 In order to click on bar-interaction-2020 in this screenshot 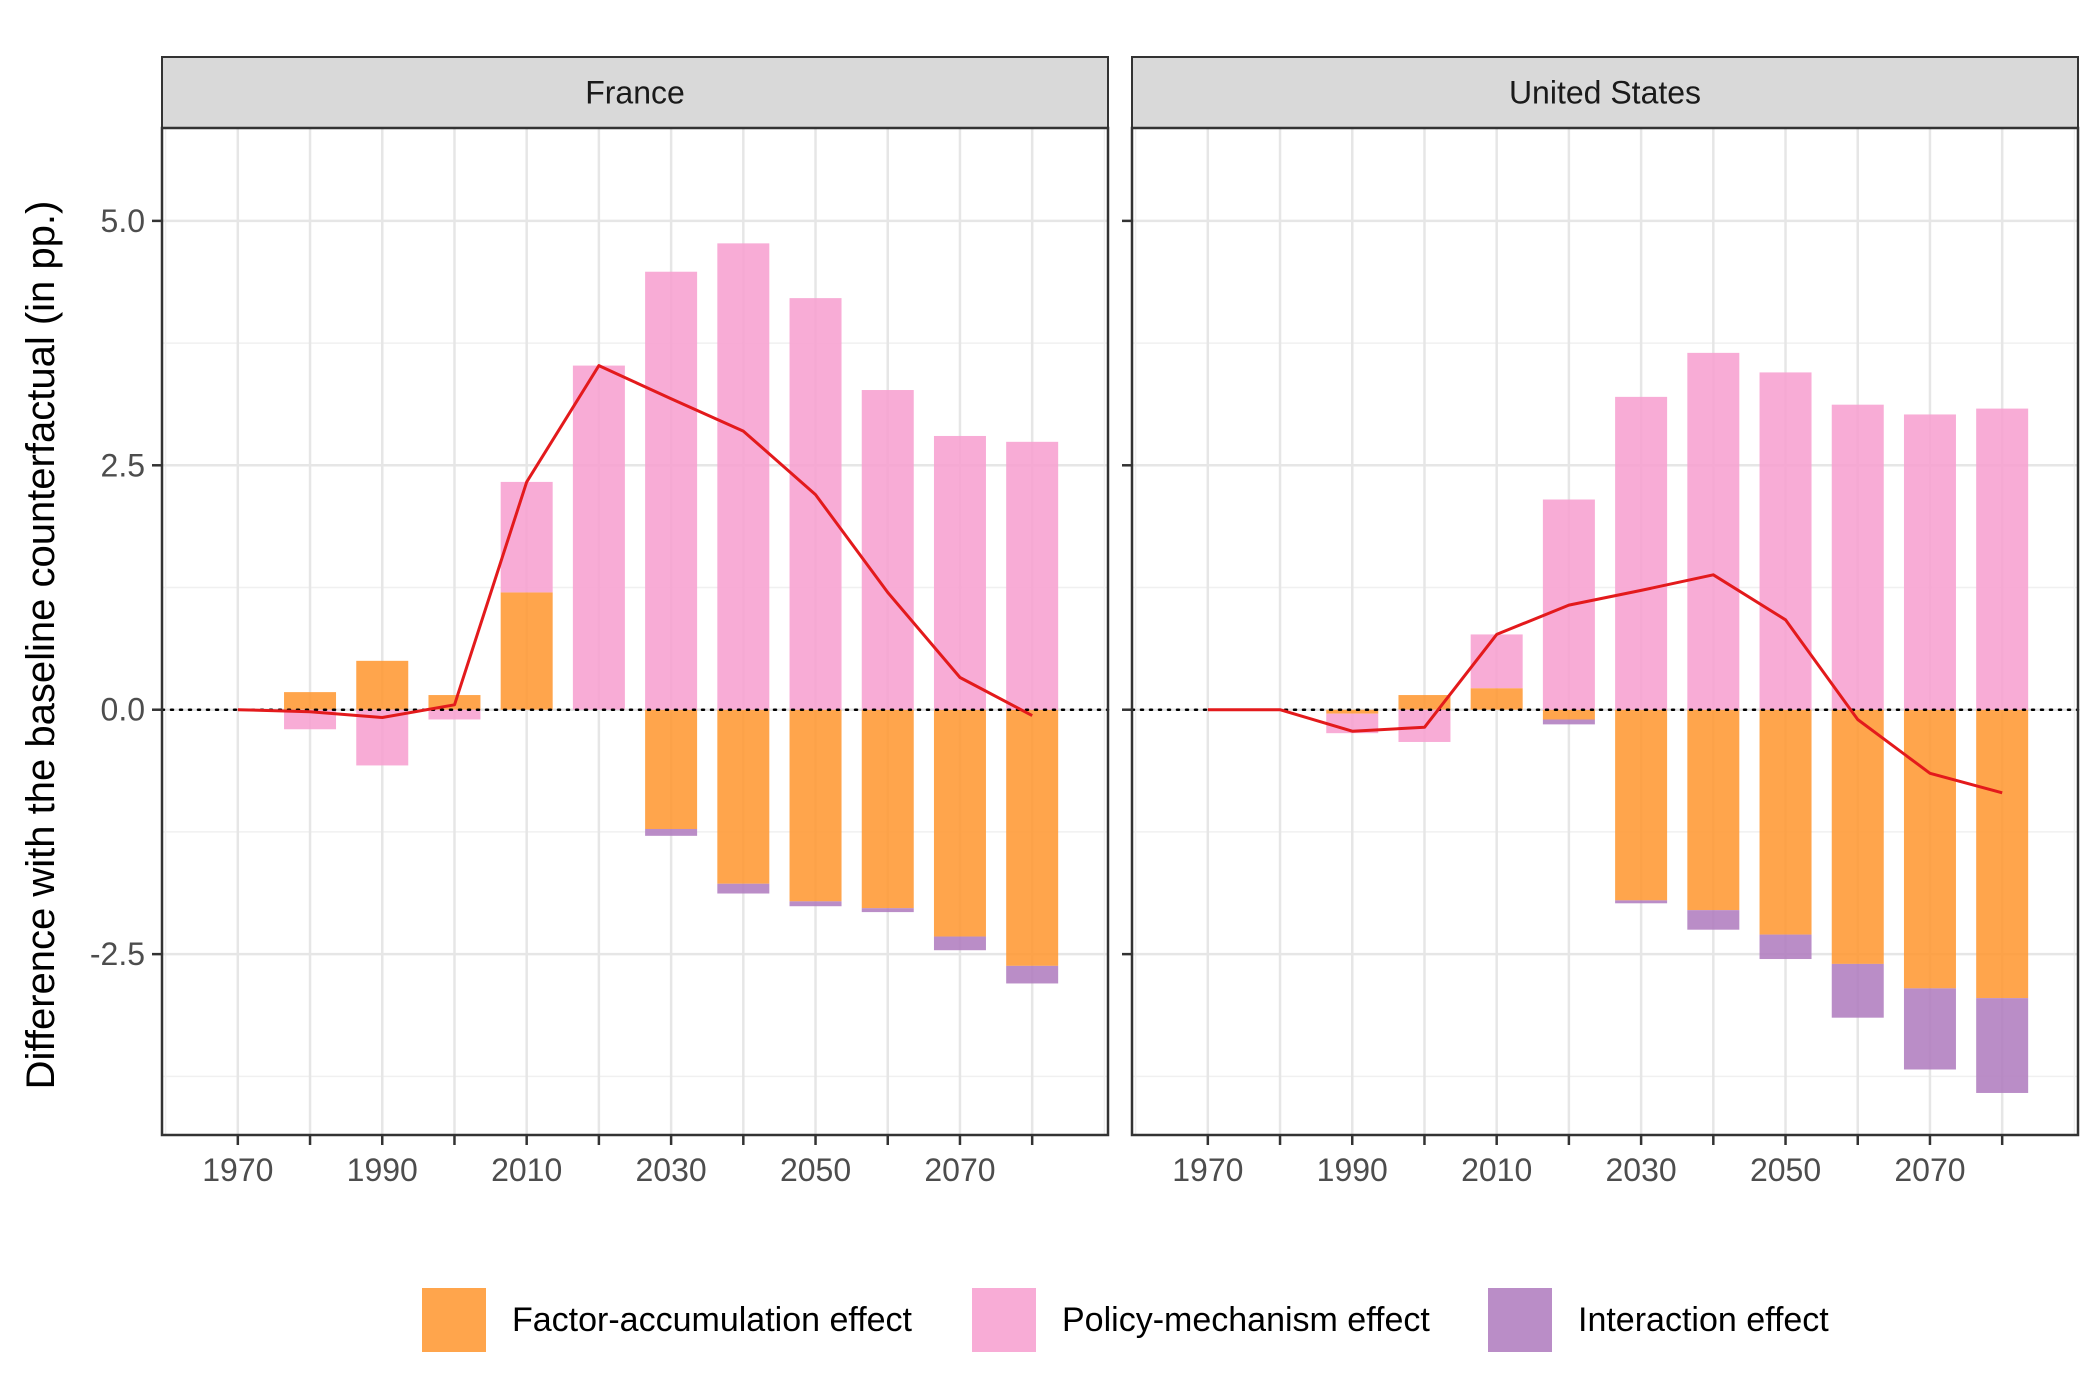, I will do `click(1568, 722)`.